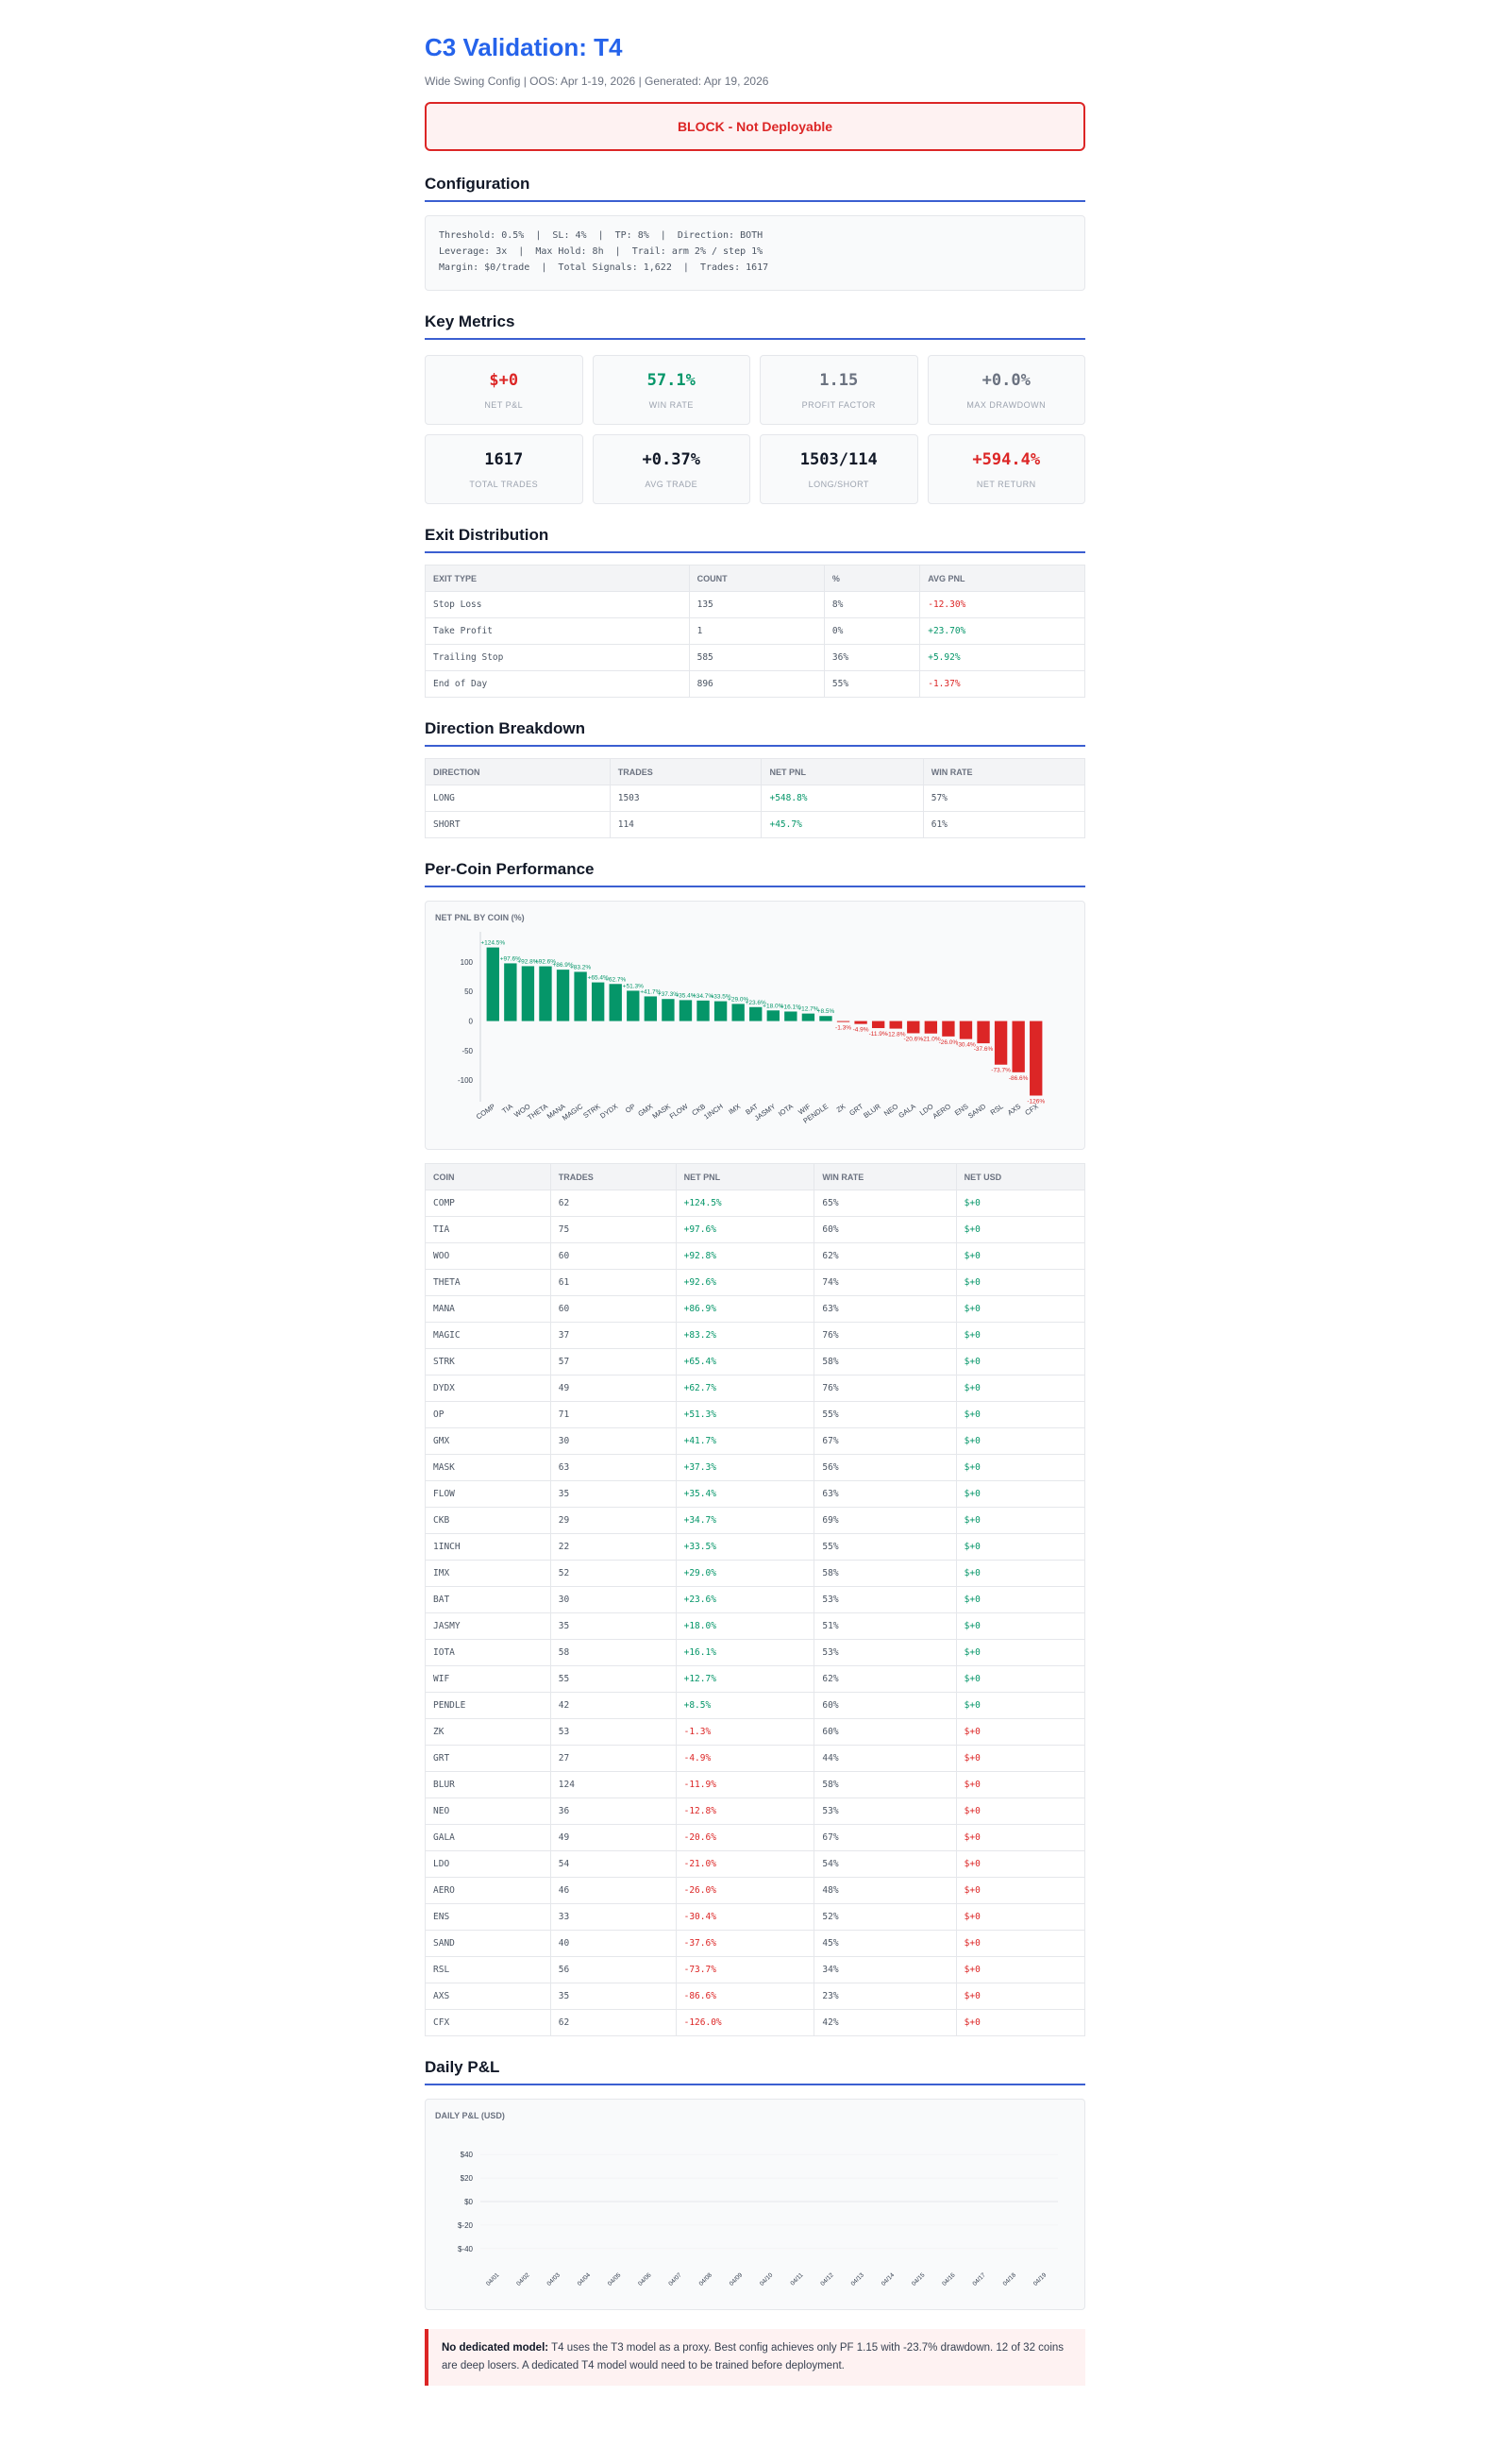 This screenshot has height=2464, width=1510. I want to click on table-row: MASK 63 +37.3% 56% $+0, so click(756, 1467).